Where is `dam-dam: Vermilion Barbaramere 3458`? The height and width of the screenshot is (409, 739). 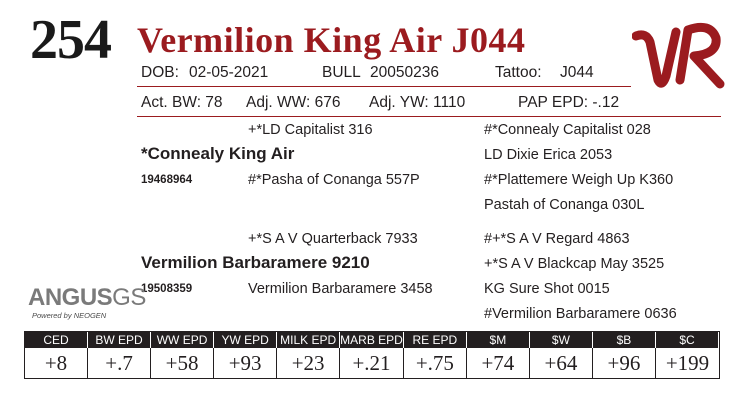
dam-dam: Vermilion Barbaramere 3458 is located at coordinates (340, 289).